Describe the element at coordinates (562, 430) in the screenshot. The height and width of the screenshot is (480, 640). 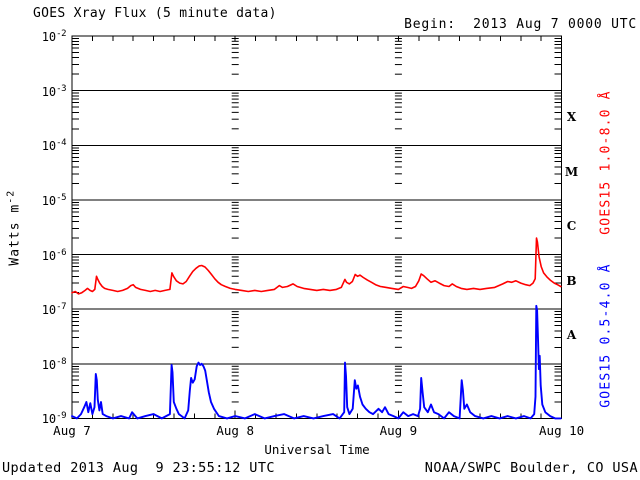
I see `x-axis-tick-label: Aug 10` at that location.